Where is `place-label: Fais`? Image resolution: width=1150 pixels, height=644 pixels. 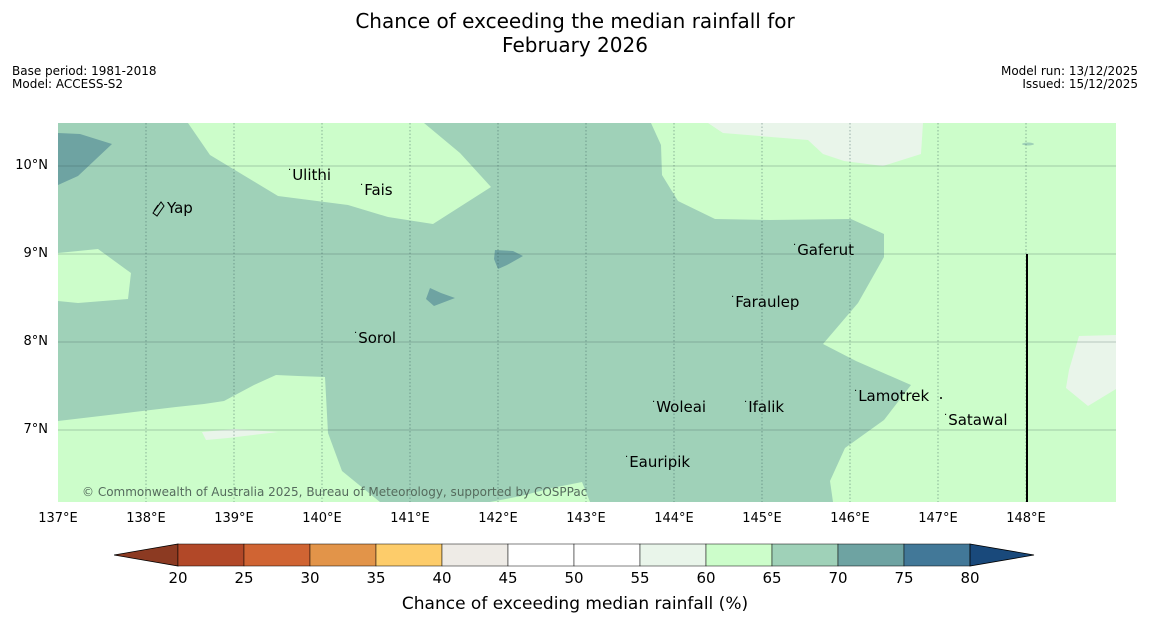
place-label: Fais is located at coordinates (378, 190).